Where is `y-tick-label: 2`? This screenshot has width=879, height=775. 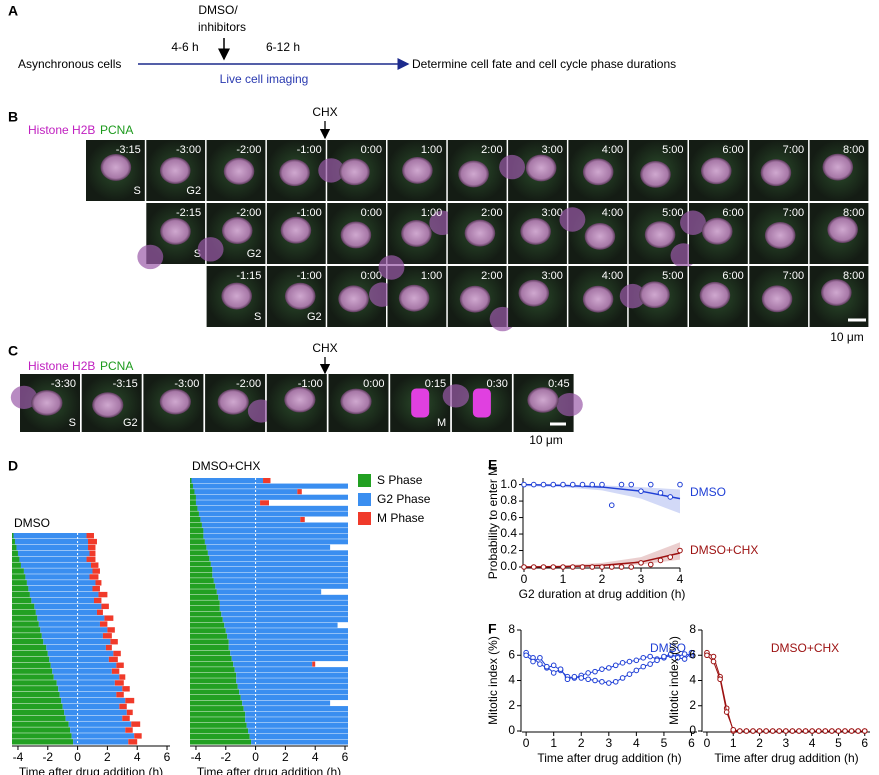
y-tick-label: 2 is located at coordinates (511, 705).